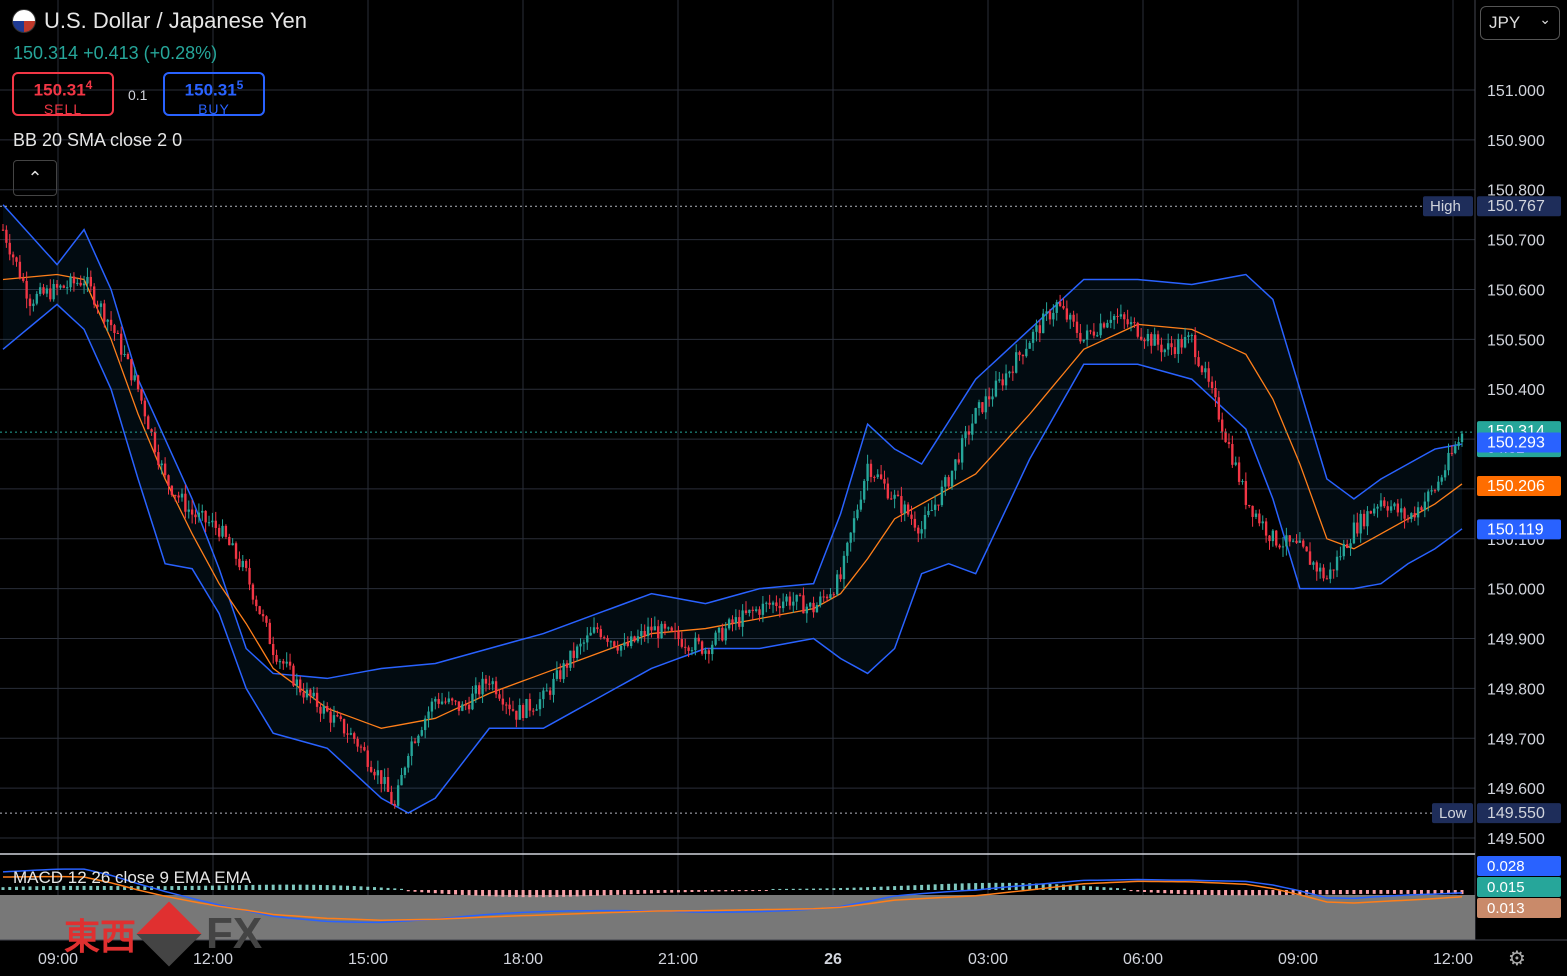  What do you see at coordinates (1516, 241) in the screenshot?
I see `price-tick-label: 150.700` at bounding box center [1516, 241].